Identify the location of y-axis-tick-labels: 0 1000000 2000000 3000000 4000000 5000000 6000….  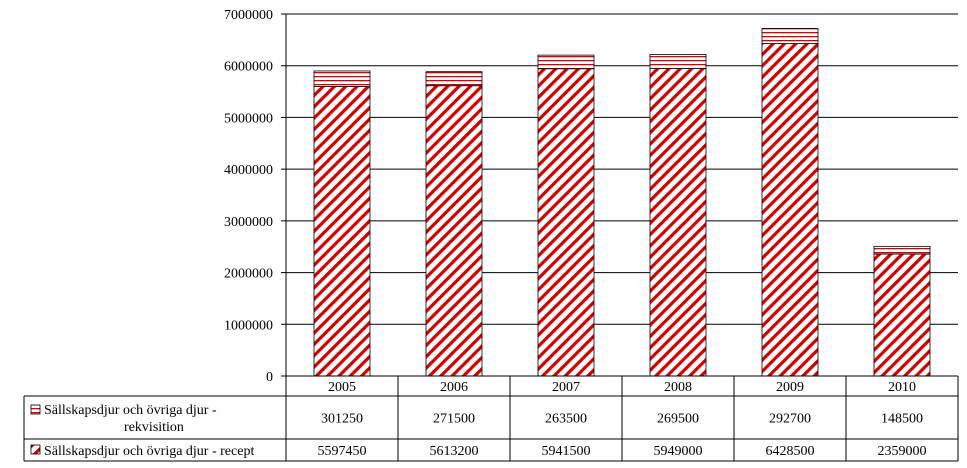
(248, 196).